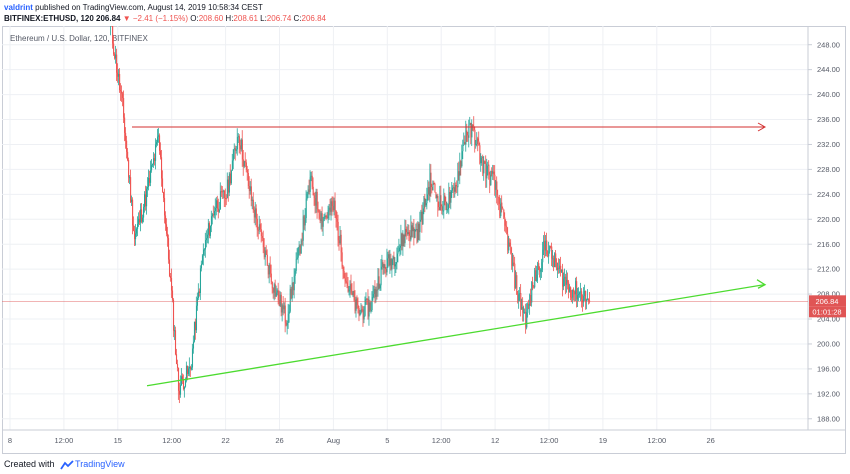  Describe the element at coordinates (828, 244) in the screenshot. I see `price-tick-label: 216.00` at that location.